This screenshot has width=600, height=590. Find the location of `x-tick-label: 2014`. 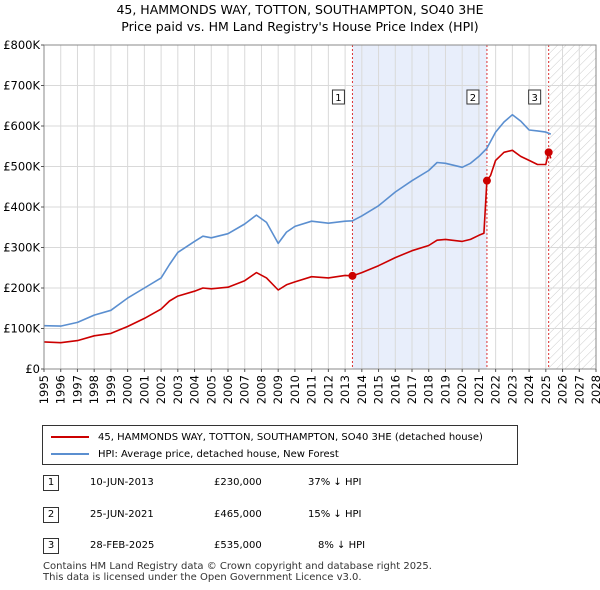

x-tick-label: 2014 is located at coordinates (362, 389).